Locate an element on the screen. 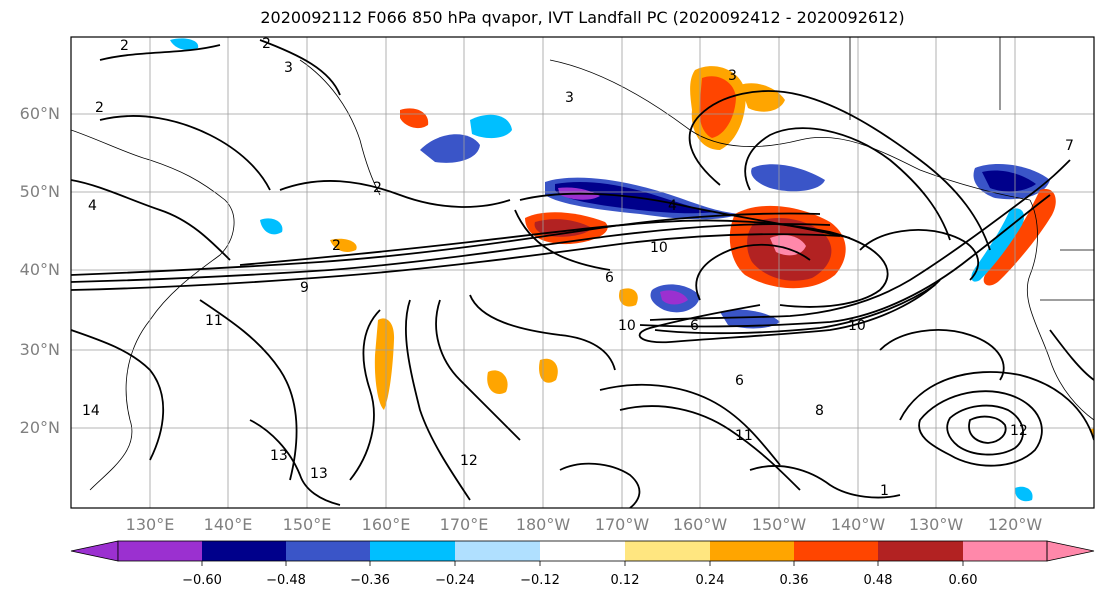 This screenshot has width=1105, height=601. lon-tick-label: 130°E is located at coordinates (150, 524).